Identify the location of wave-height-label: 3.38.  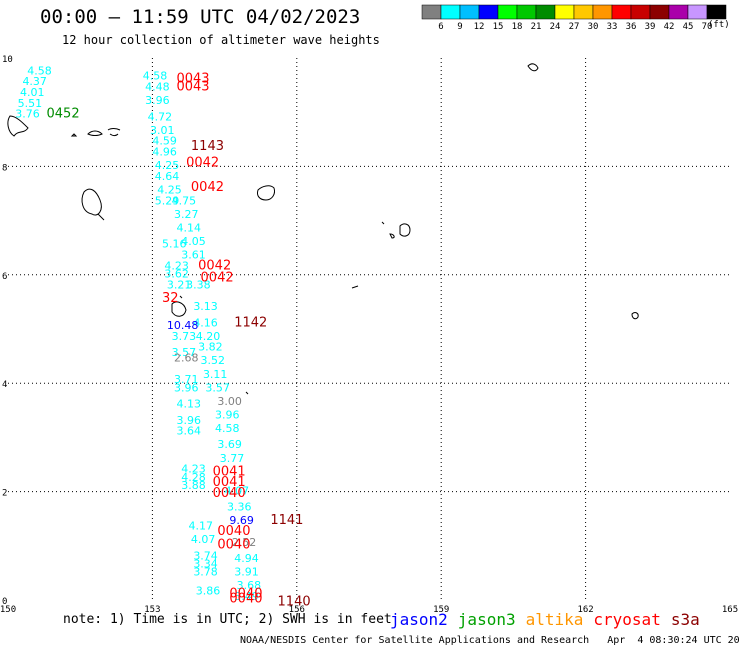
(198, 284).